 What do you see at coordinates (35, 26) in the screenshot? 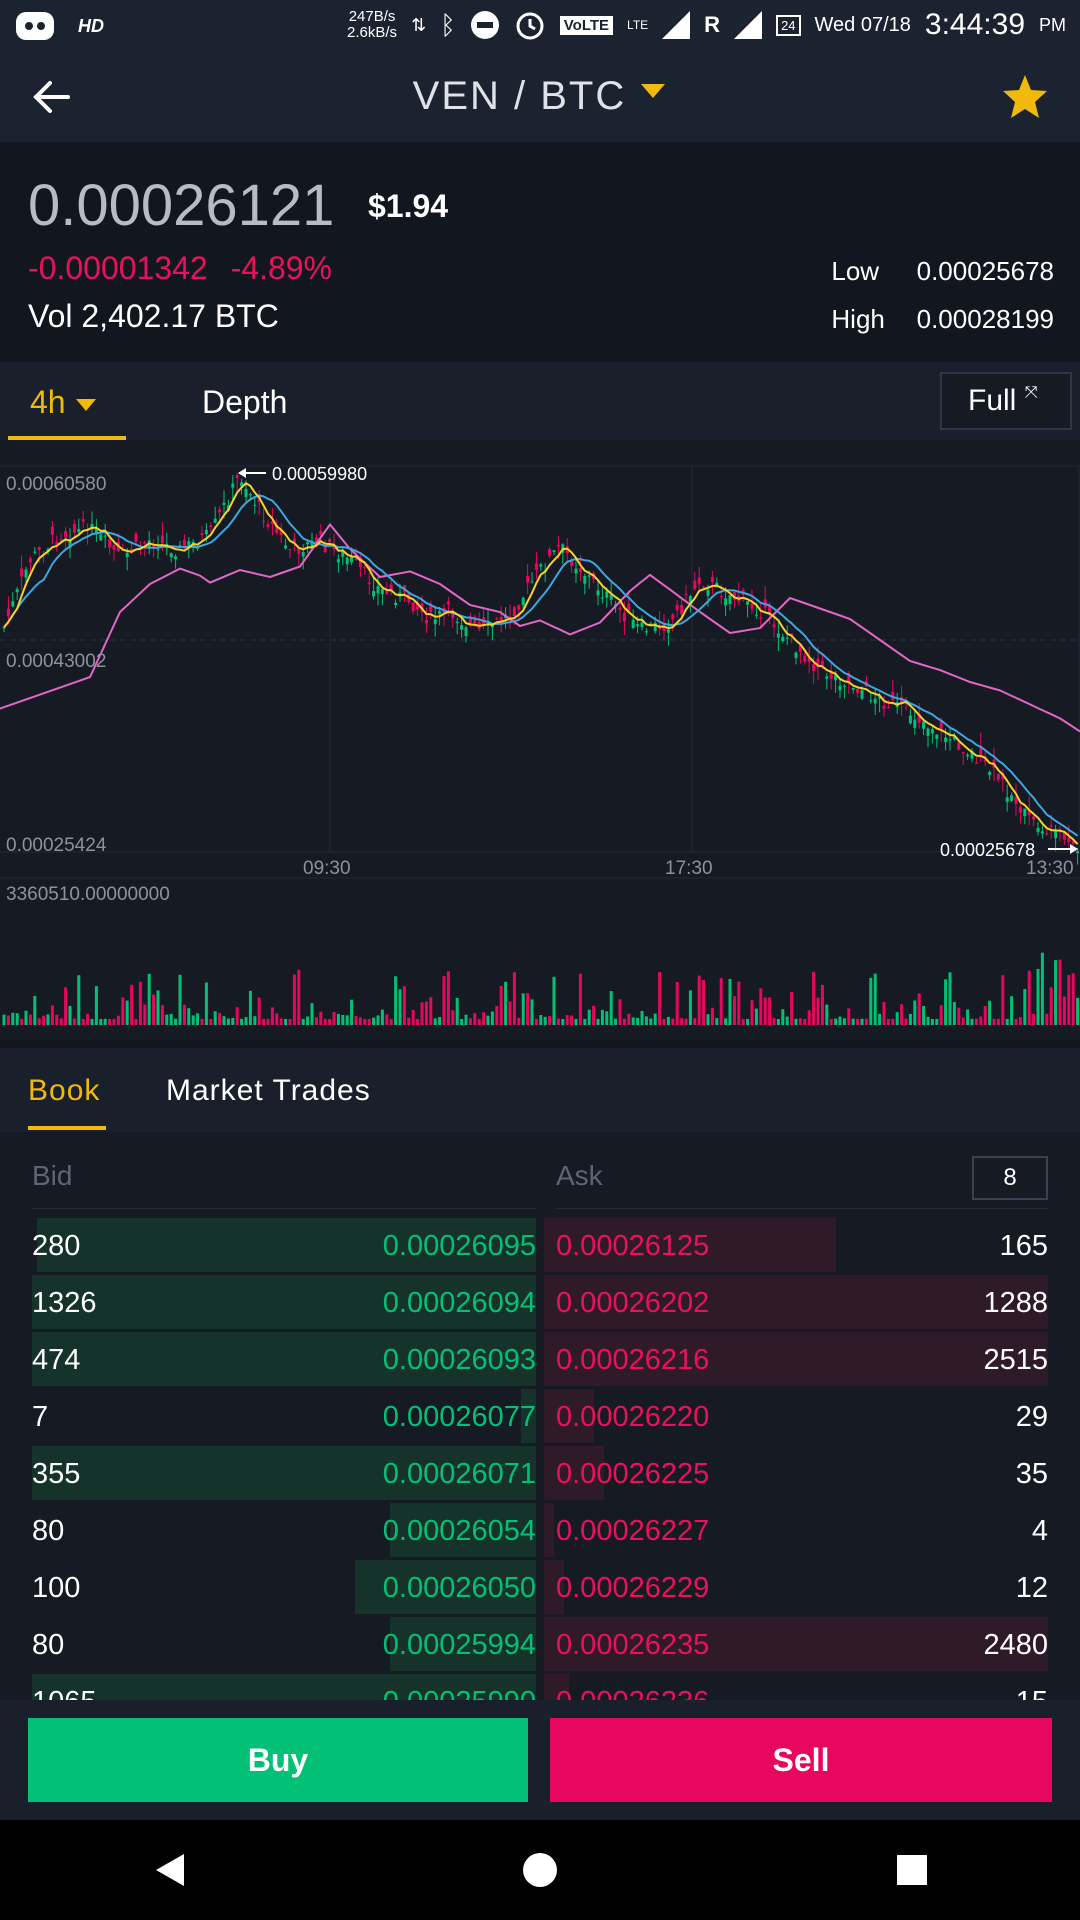
I see `notification-icon` at bounding box center [35, 26].